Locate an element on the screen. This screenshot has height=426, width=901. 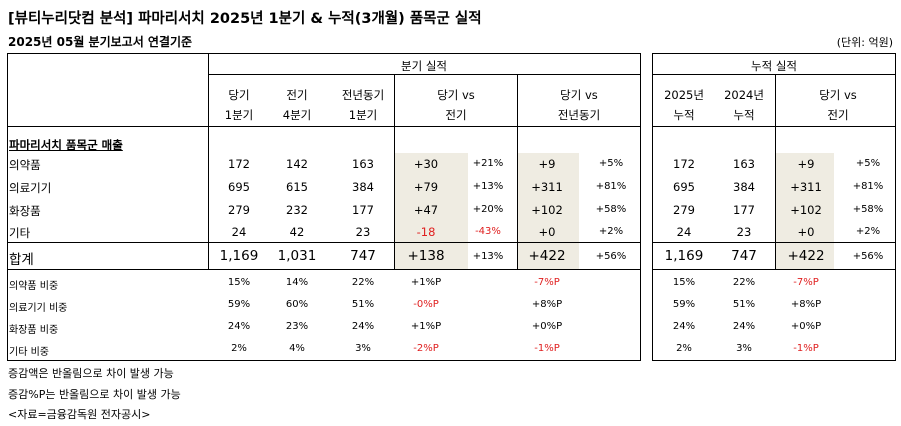
report-subtitle: 2025년 05월 분기보고서 연결기준 is located at coordinates (100, 42).